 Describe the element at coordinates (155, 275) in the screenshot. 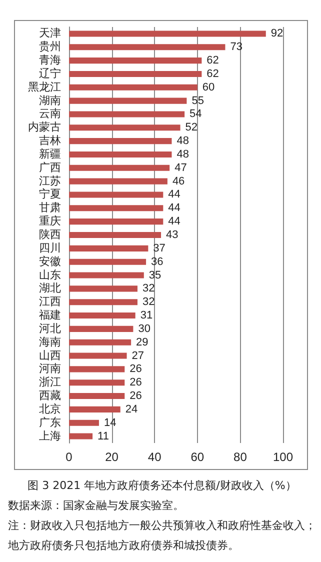

I see `data-label: 35` at that location.